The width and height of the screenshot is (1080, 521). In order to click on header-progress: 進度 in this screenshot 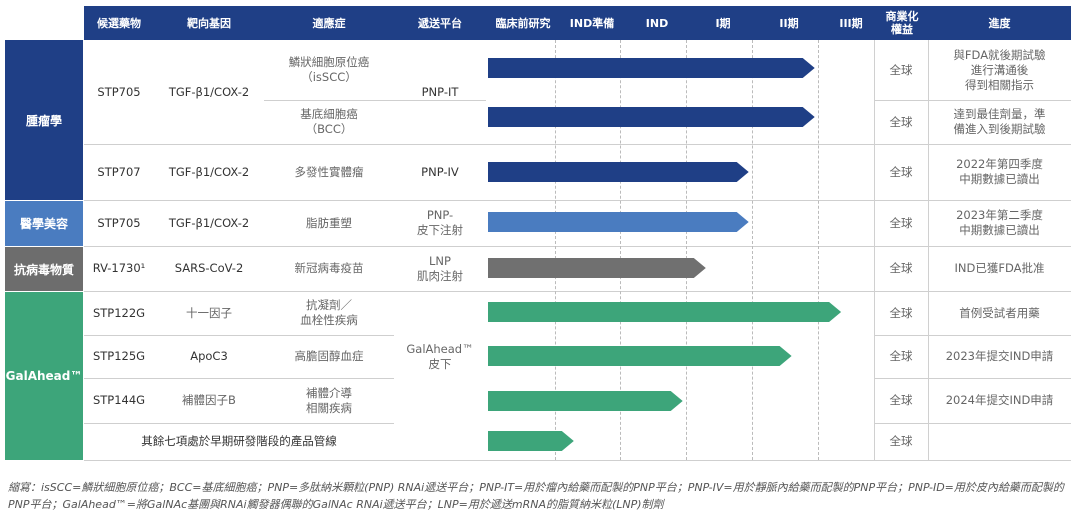, I will do `click(999, 23)`.